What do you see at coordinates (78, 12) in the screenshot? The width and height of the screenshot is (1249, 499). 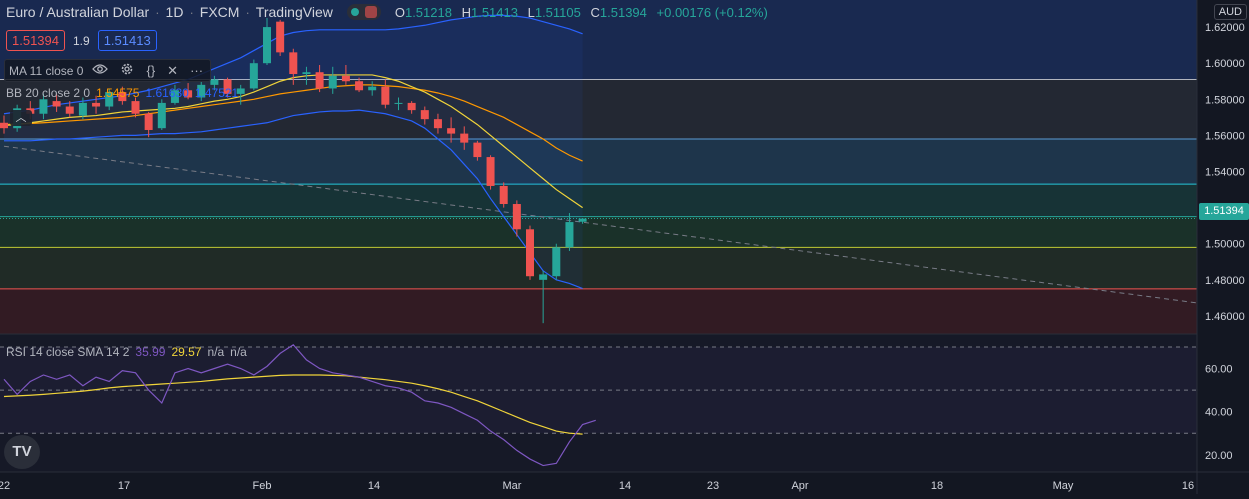 I see `symbol-name: Euro / Australian Dollar` at bounding box center [78, 12].